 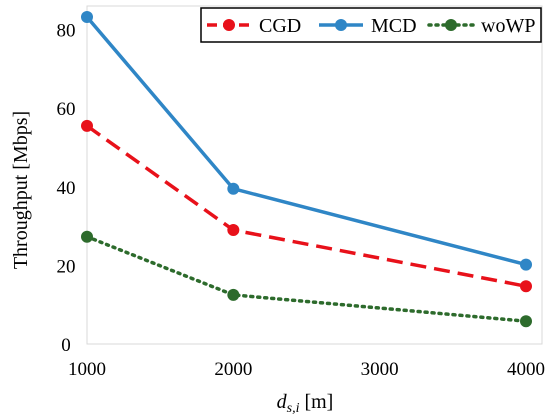 What do you see at coordinates (380, 369) in the screenshot?
I see `x-tick-label: 3000` at bounding box center [380, 369].